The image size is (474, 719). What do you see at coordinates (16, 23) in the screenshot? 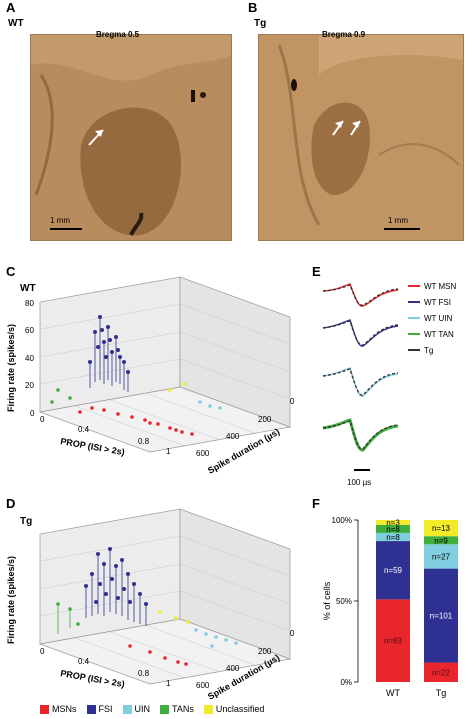
I see `panel-a-condition: WT` at bounding box center [16, 23].